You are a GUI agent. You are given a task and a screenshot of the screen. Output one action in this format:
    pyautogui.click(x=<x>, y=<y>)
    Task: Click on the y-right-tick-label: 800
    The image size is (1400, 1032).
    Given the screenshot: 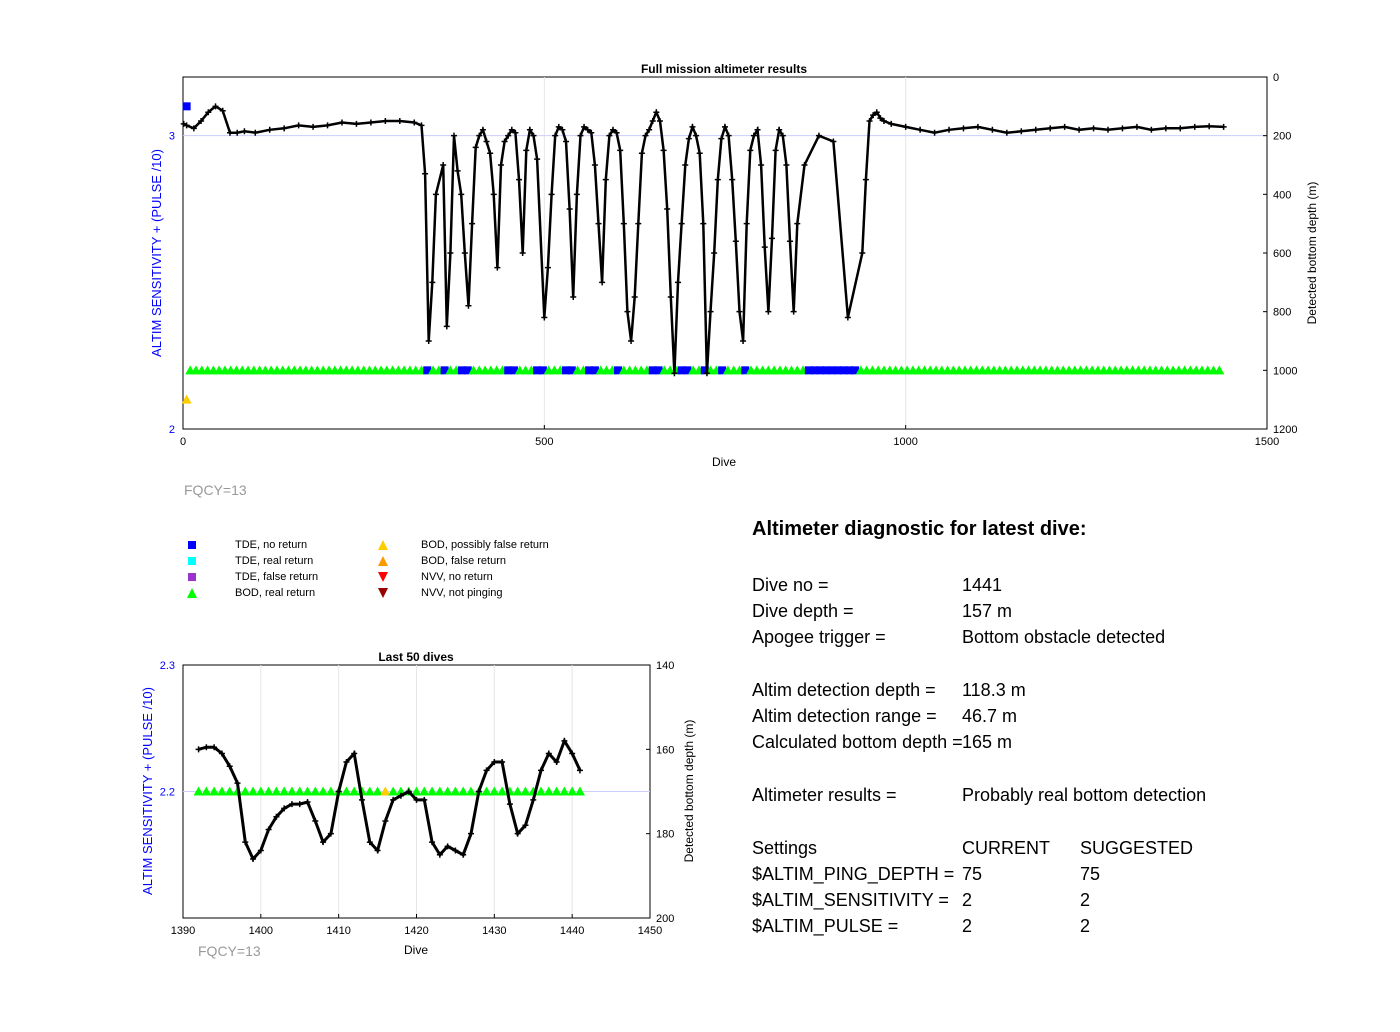 What is the action you would take?
    pyautogui.click(x=1282, y=313)
    